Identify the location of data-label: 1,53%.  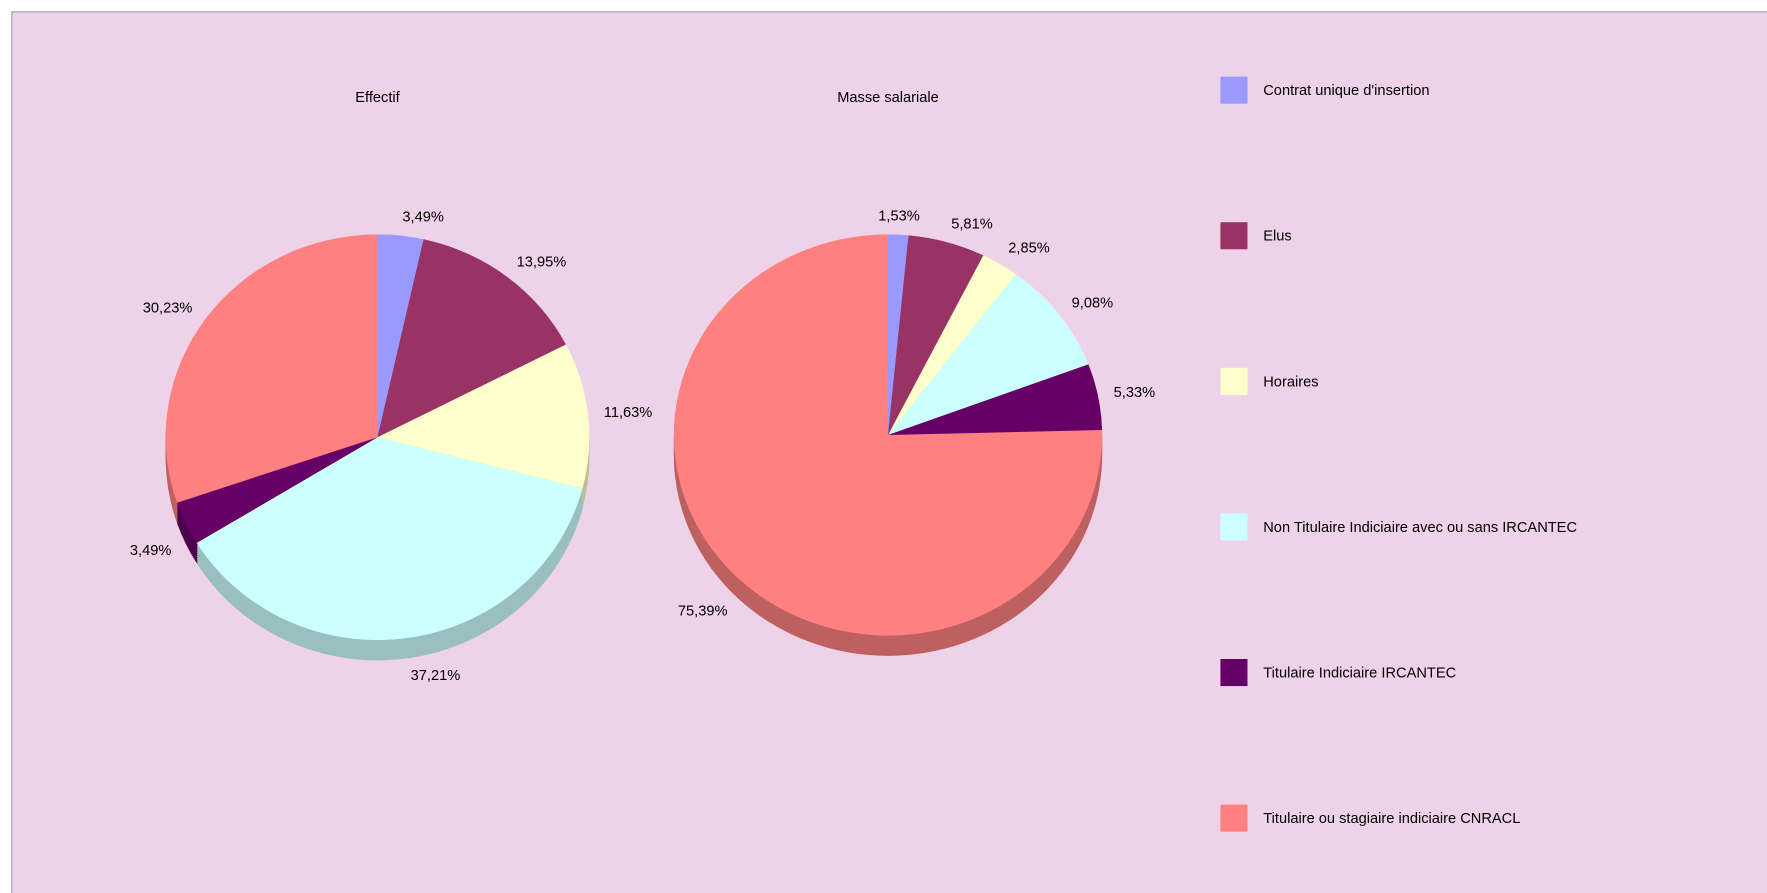
(898, 216).